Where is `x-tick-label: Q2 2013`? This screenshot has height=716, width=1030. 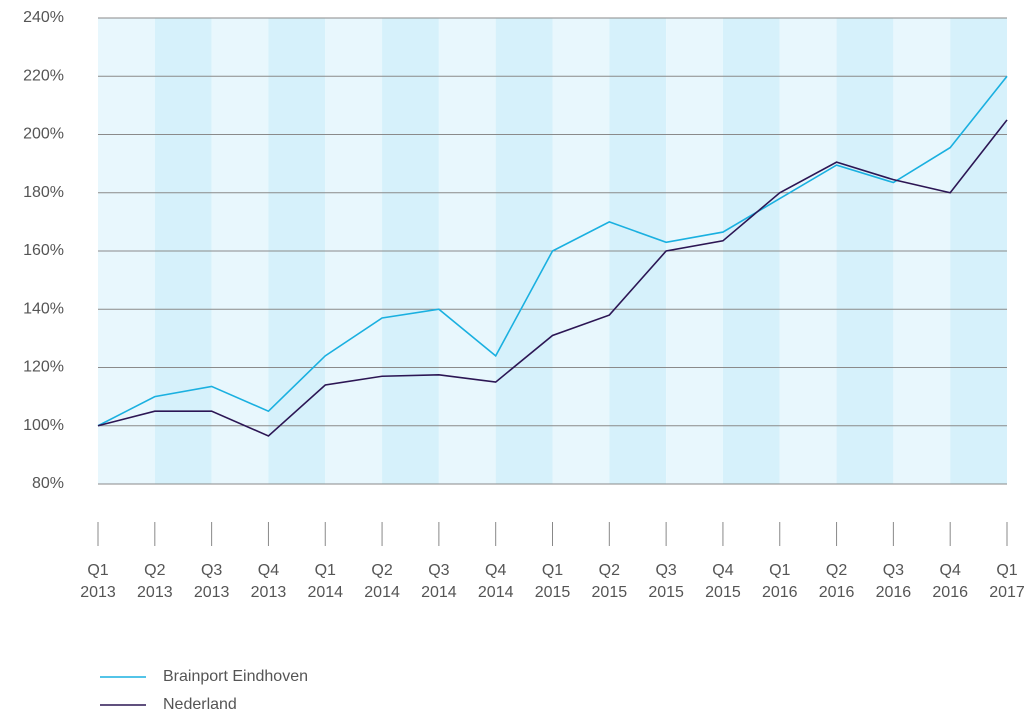
x-tick-label: Q2 2013 is located at coordinates (155, 581).